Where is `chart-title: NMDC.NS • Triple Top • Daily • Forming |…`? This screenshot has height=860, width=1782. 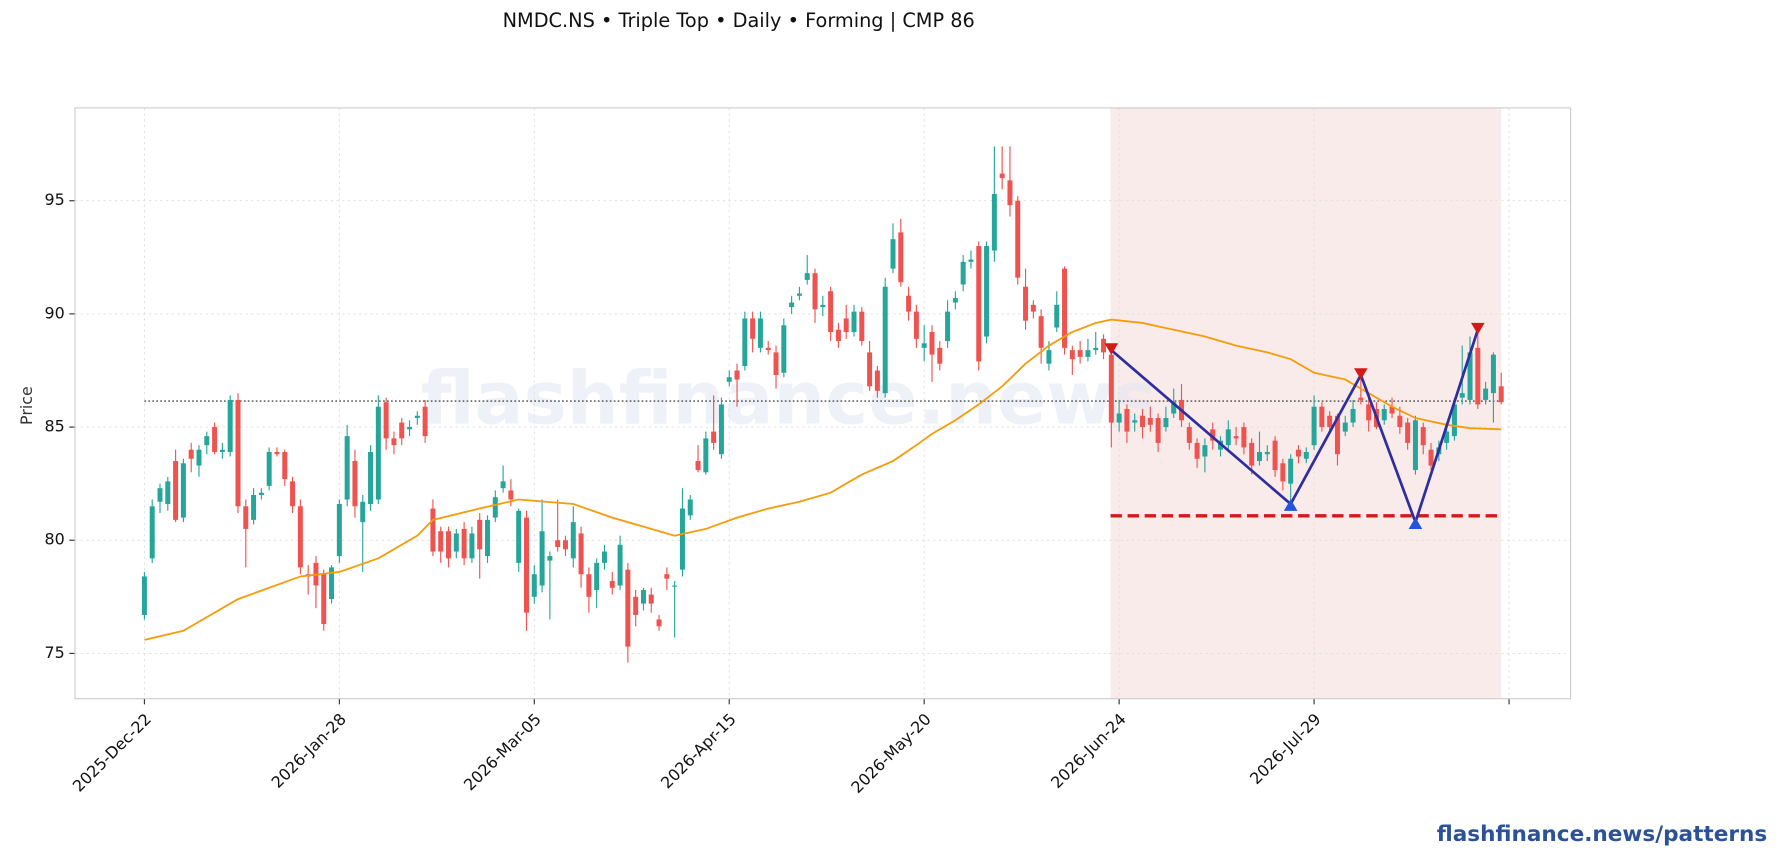
chart-title: NMDC.NS • Triple Top • Daily • Forming |… is located at coordinates (739, 20).